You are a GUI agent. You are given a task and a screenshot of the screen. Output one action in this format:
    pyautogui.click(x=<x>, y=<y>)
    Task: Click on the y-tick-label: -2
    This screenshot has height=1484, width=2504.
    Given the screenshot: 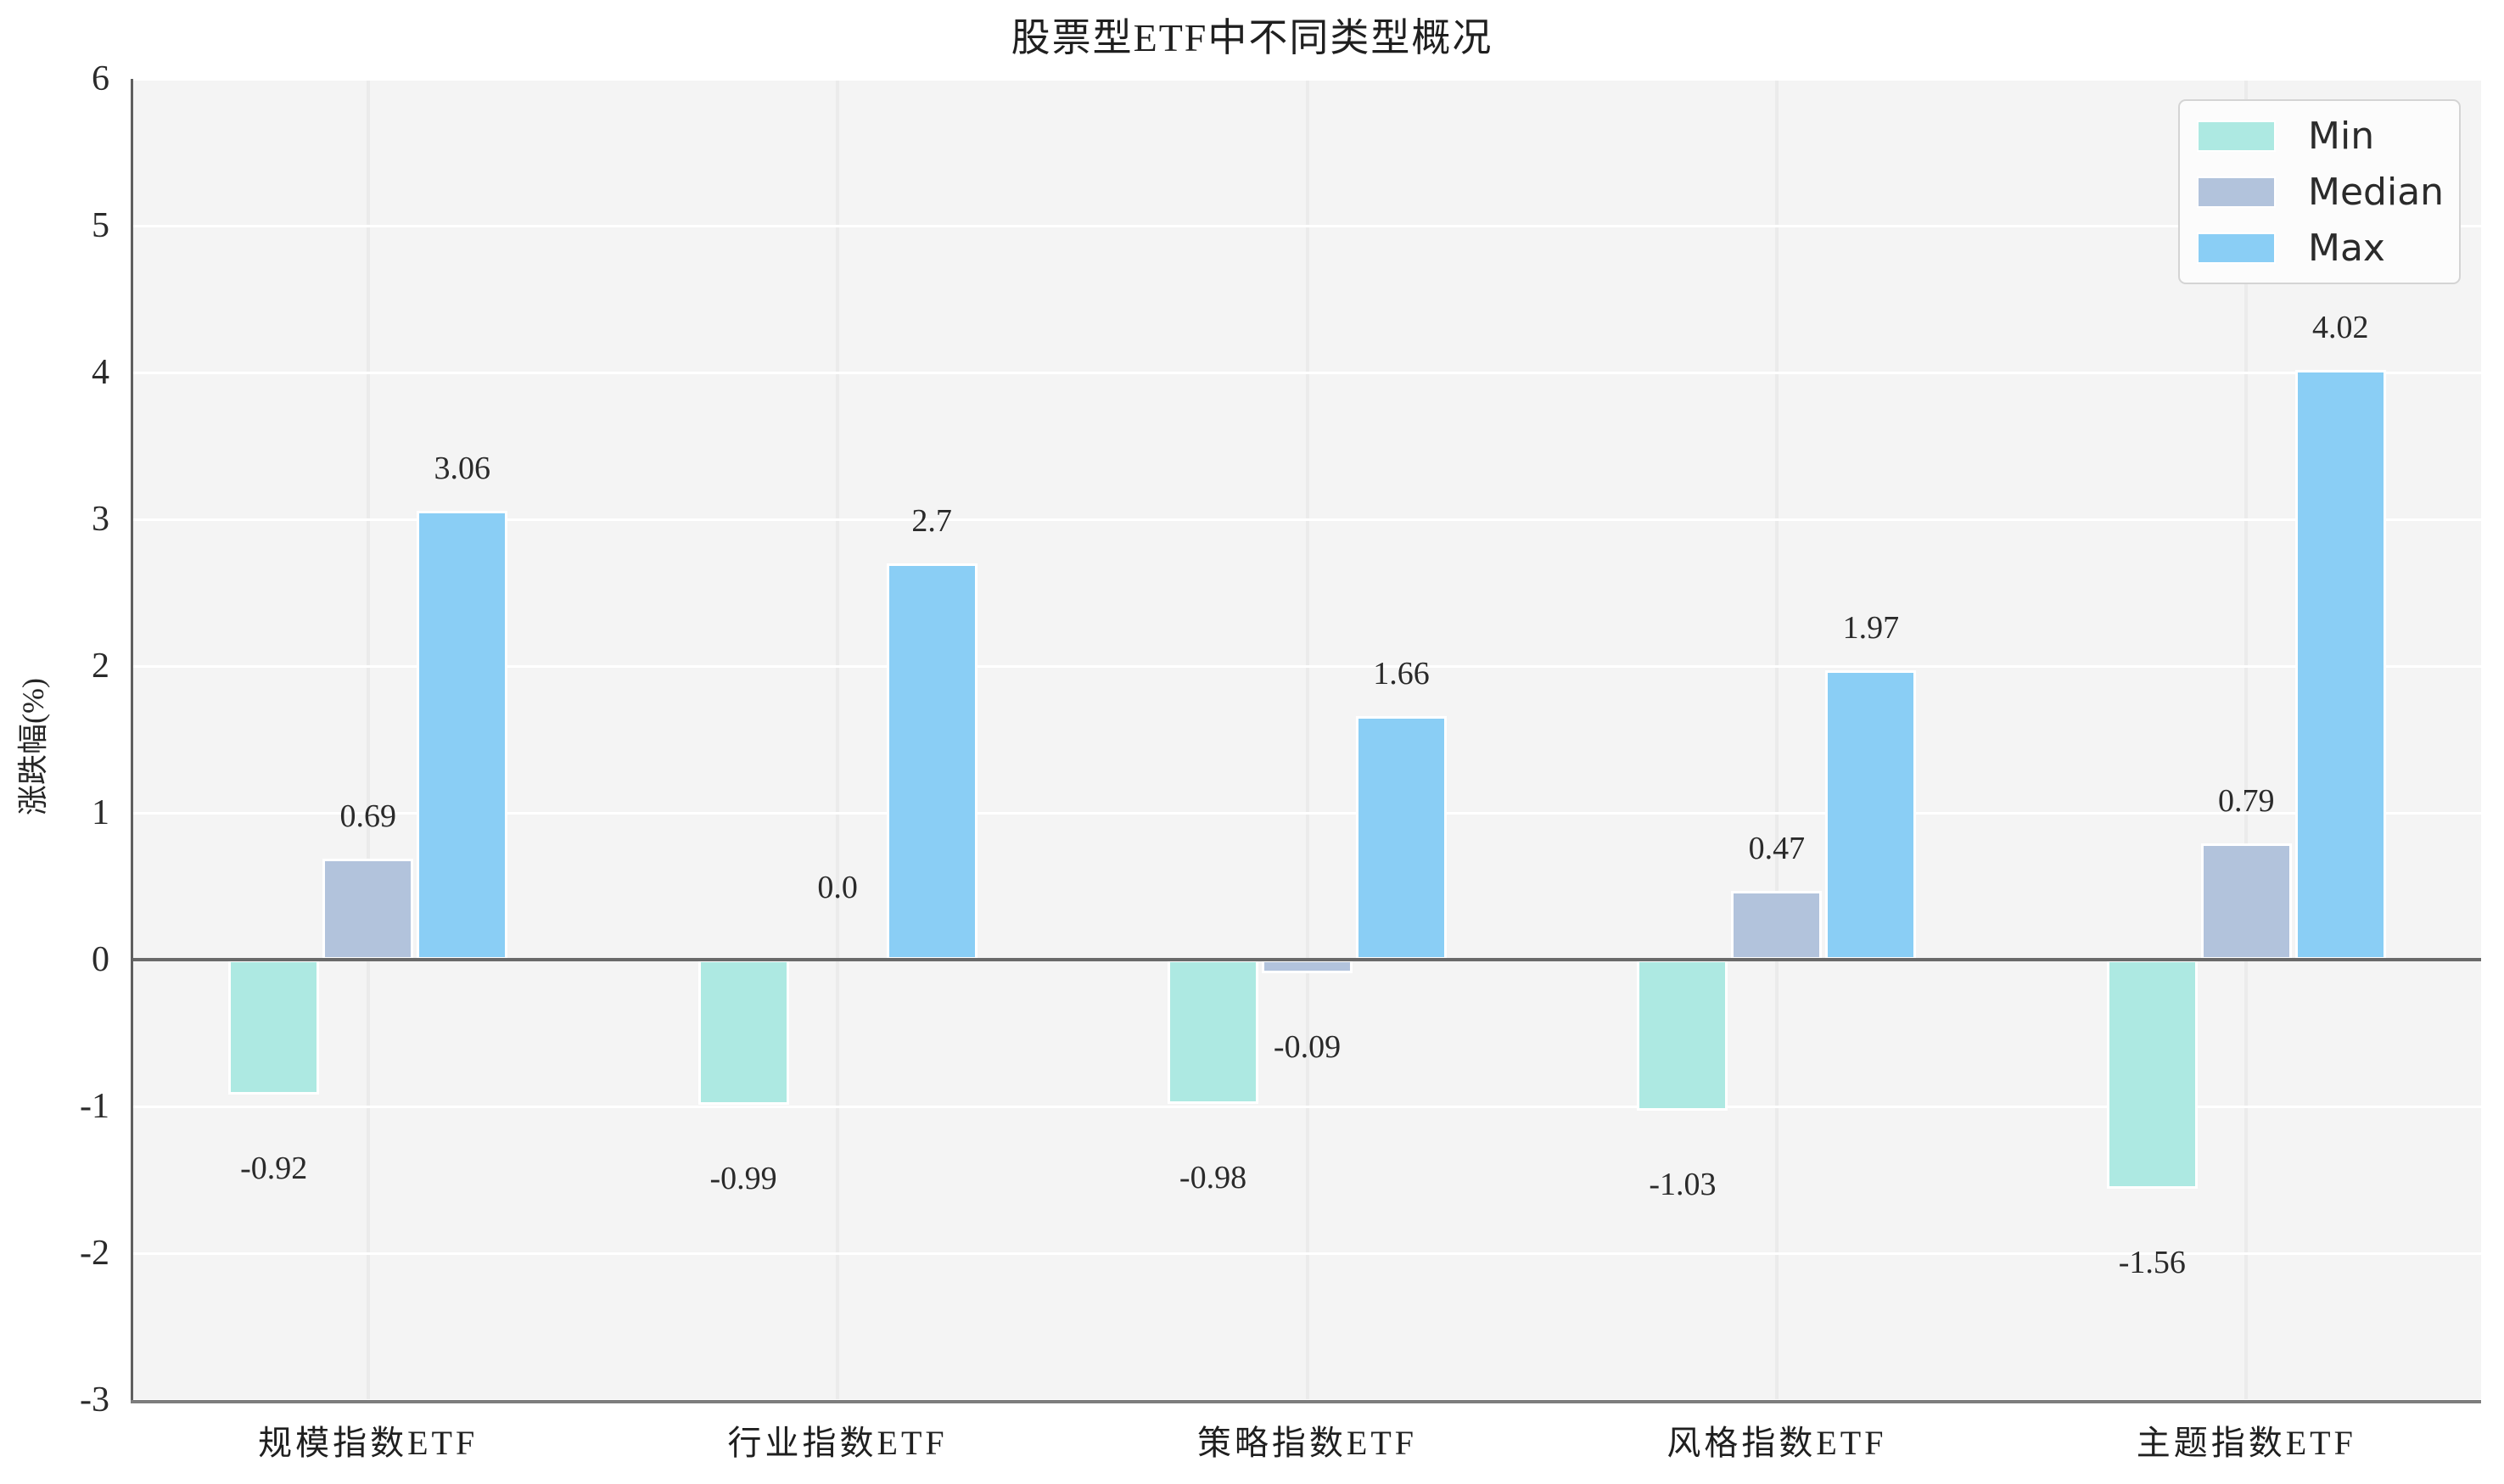 What is the action you would take?
    pyautogui.click(x=94, y=1253)
    